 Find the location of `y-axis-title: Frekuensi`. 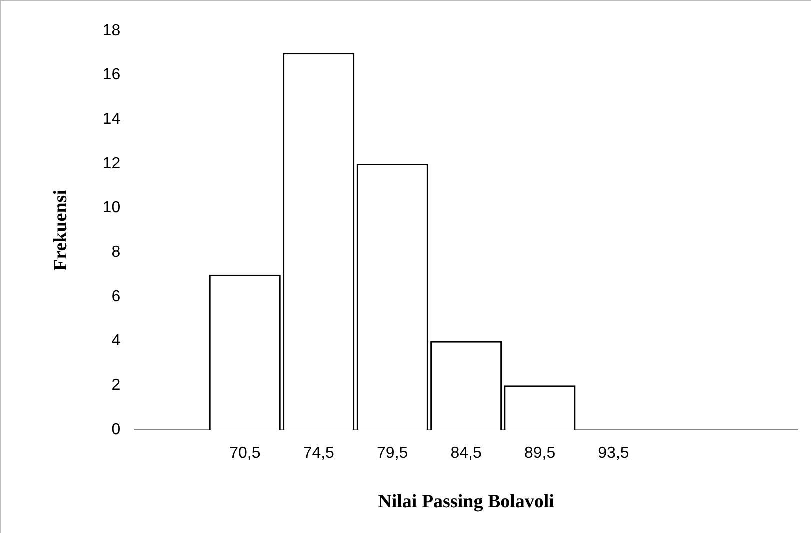

y-axis-title: Frekuensi is located at coordinates (61, 230).